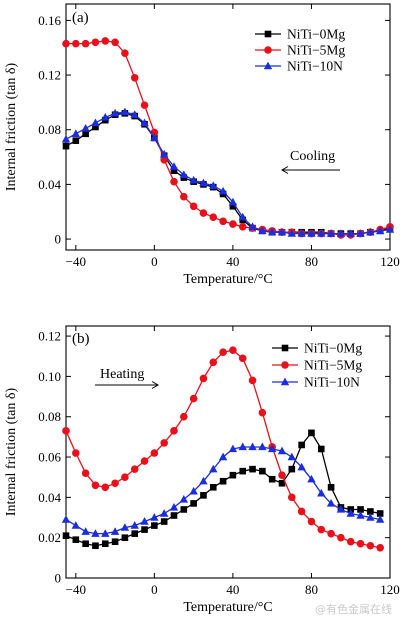 This screenshot has width=400, height=620. What do you see at coordinates (390, 589) in the screenshot?
I see `x-tick-label: 120` at bounding box center [390, 589].